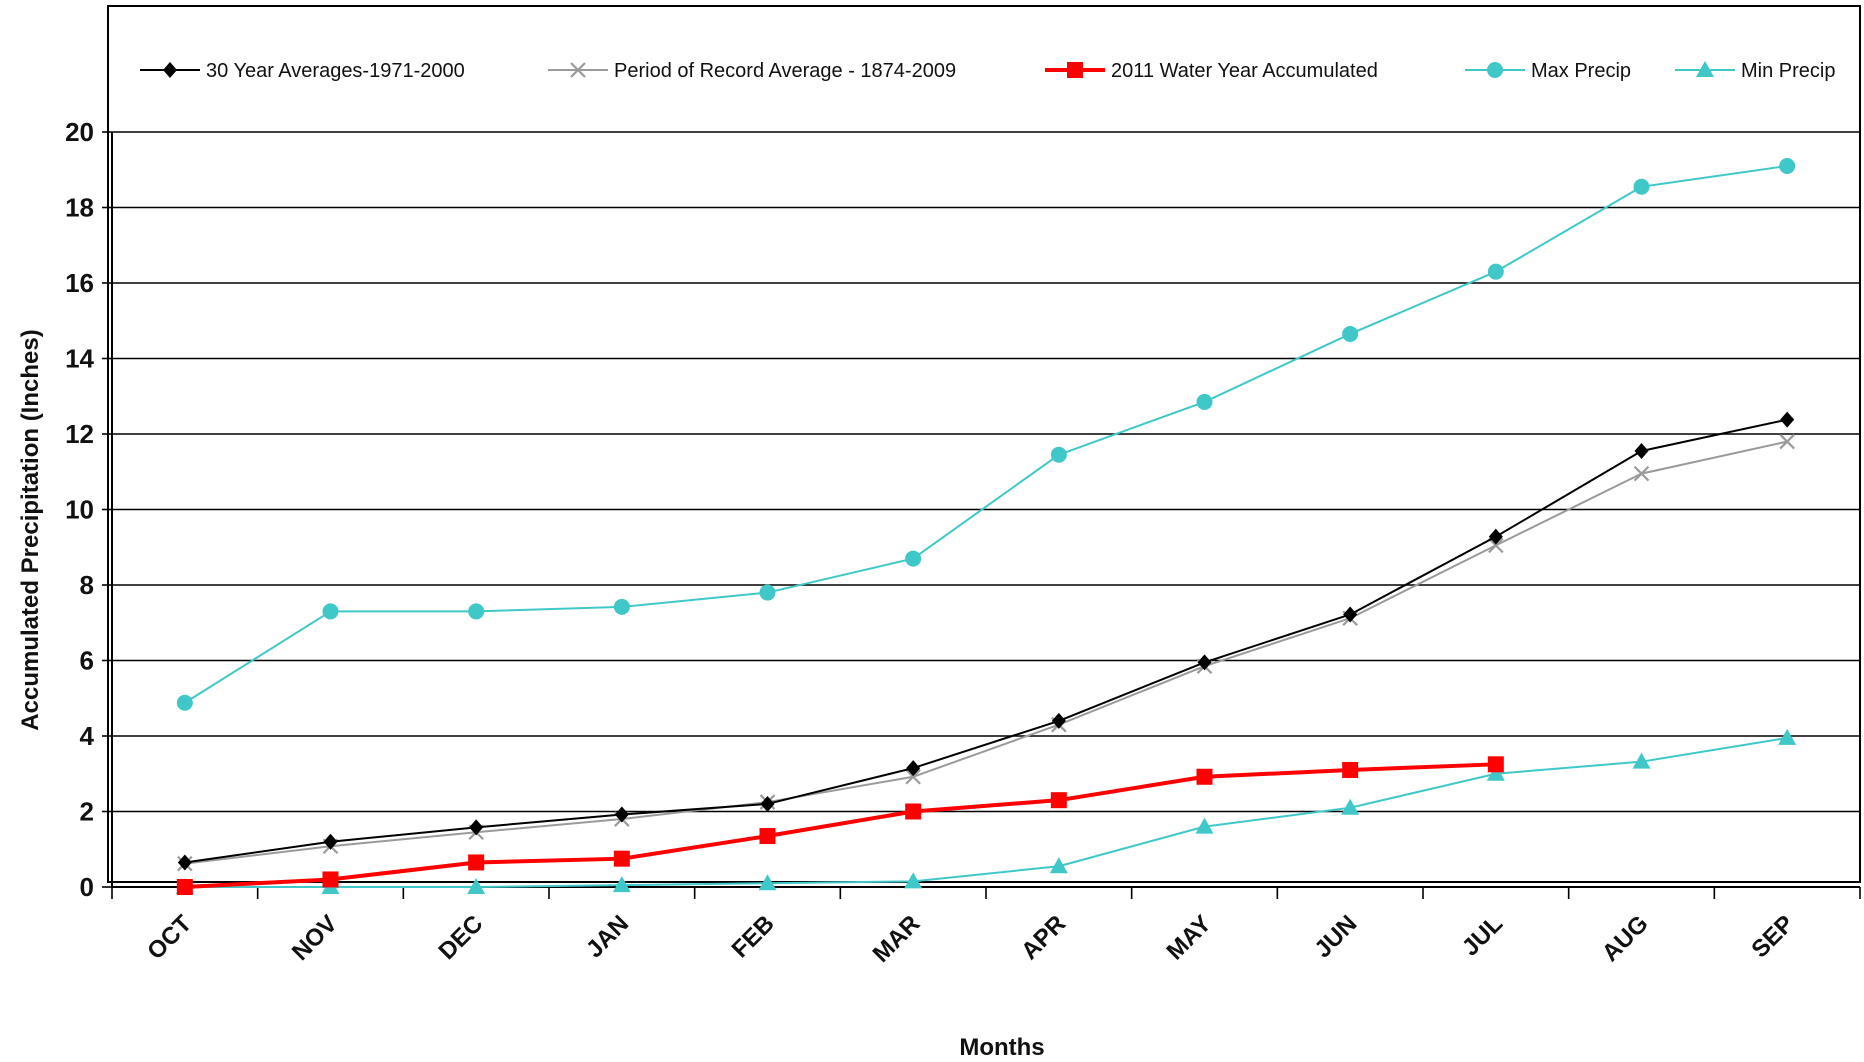 The image size is (1864, 1062). What do you see at coordinates (87, 812) in the screenshot?
I see `y-tick-label: 2` at bounding box center [87, 812].